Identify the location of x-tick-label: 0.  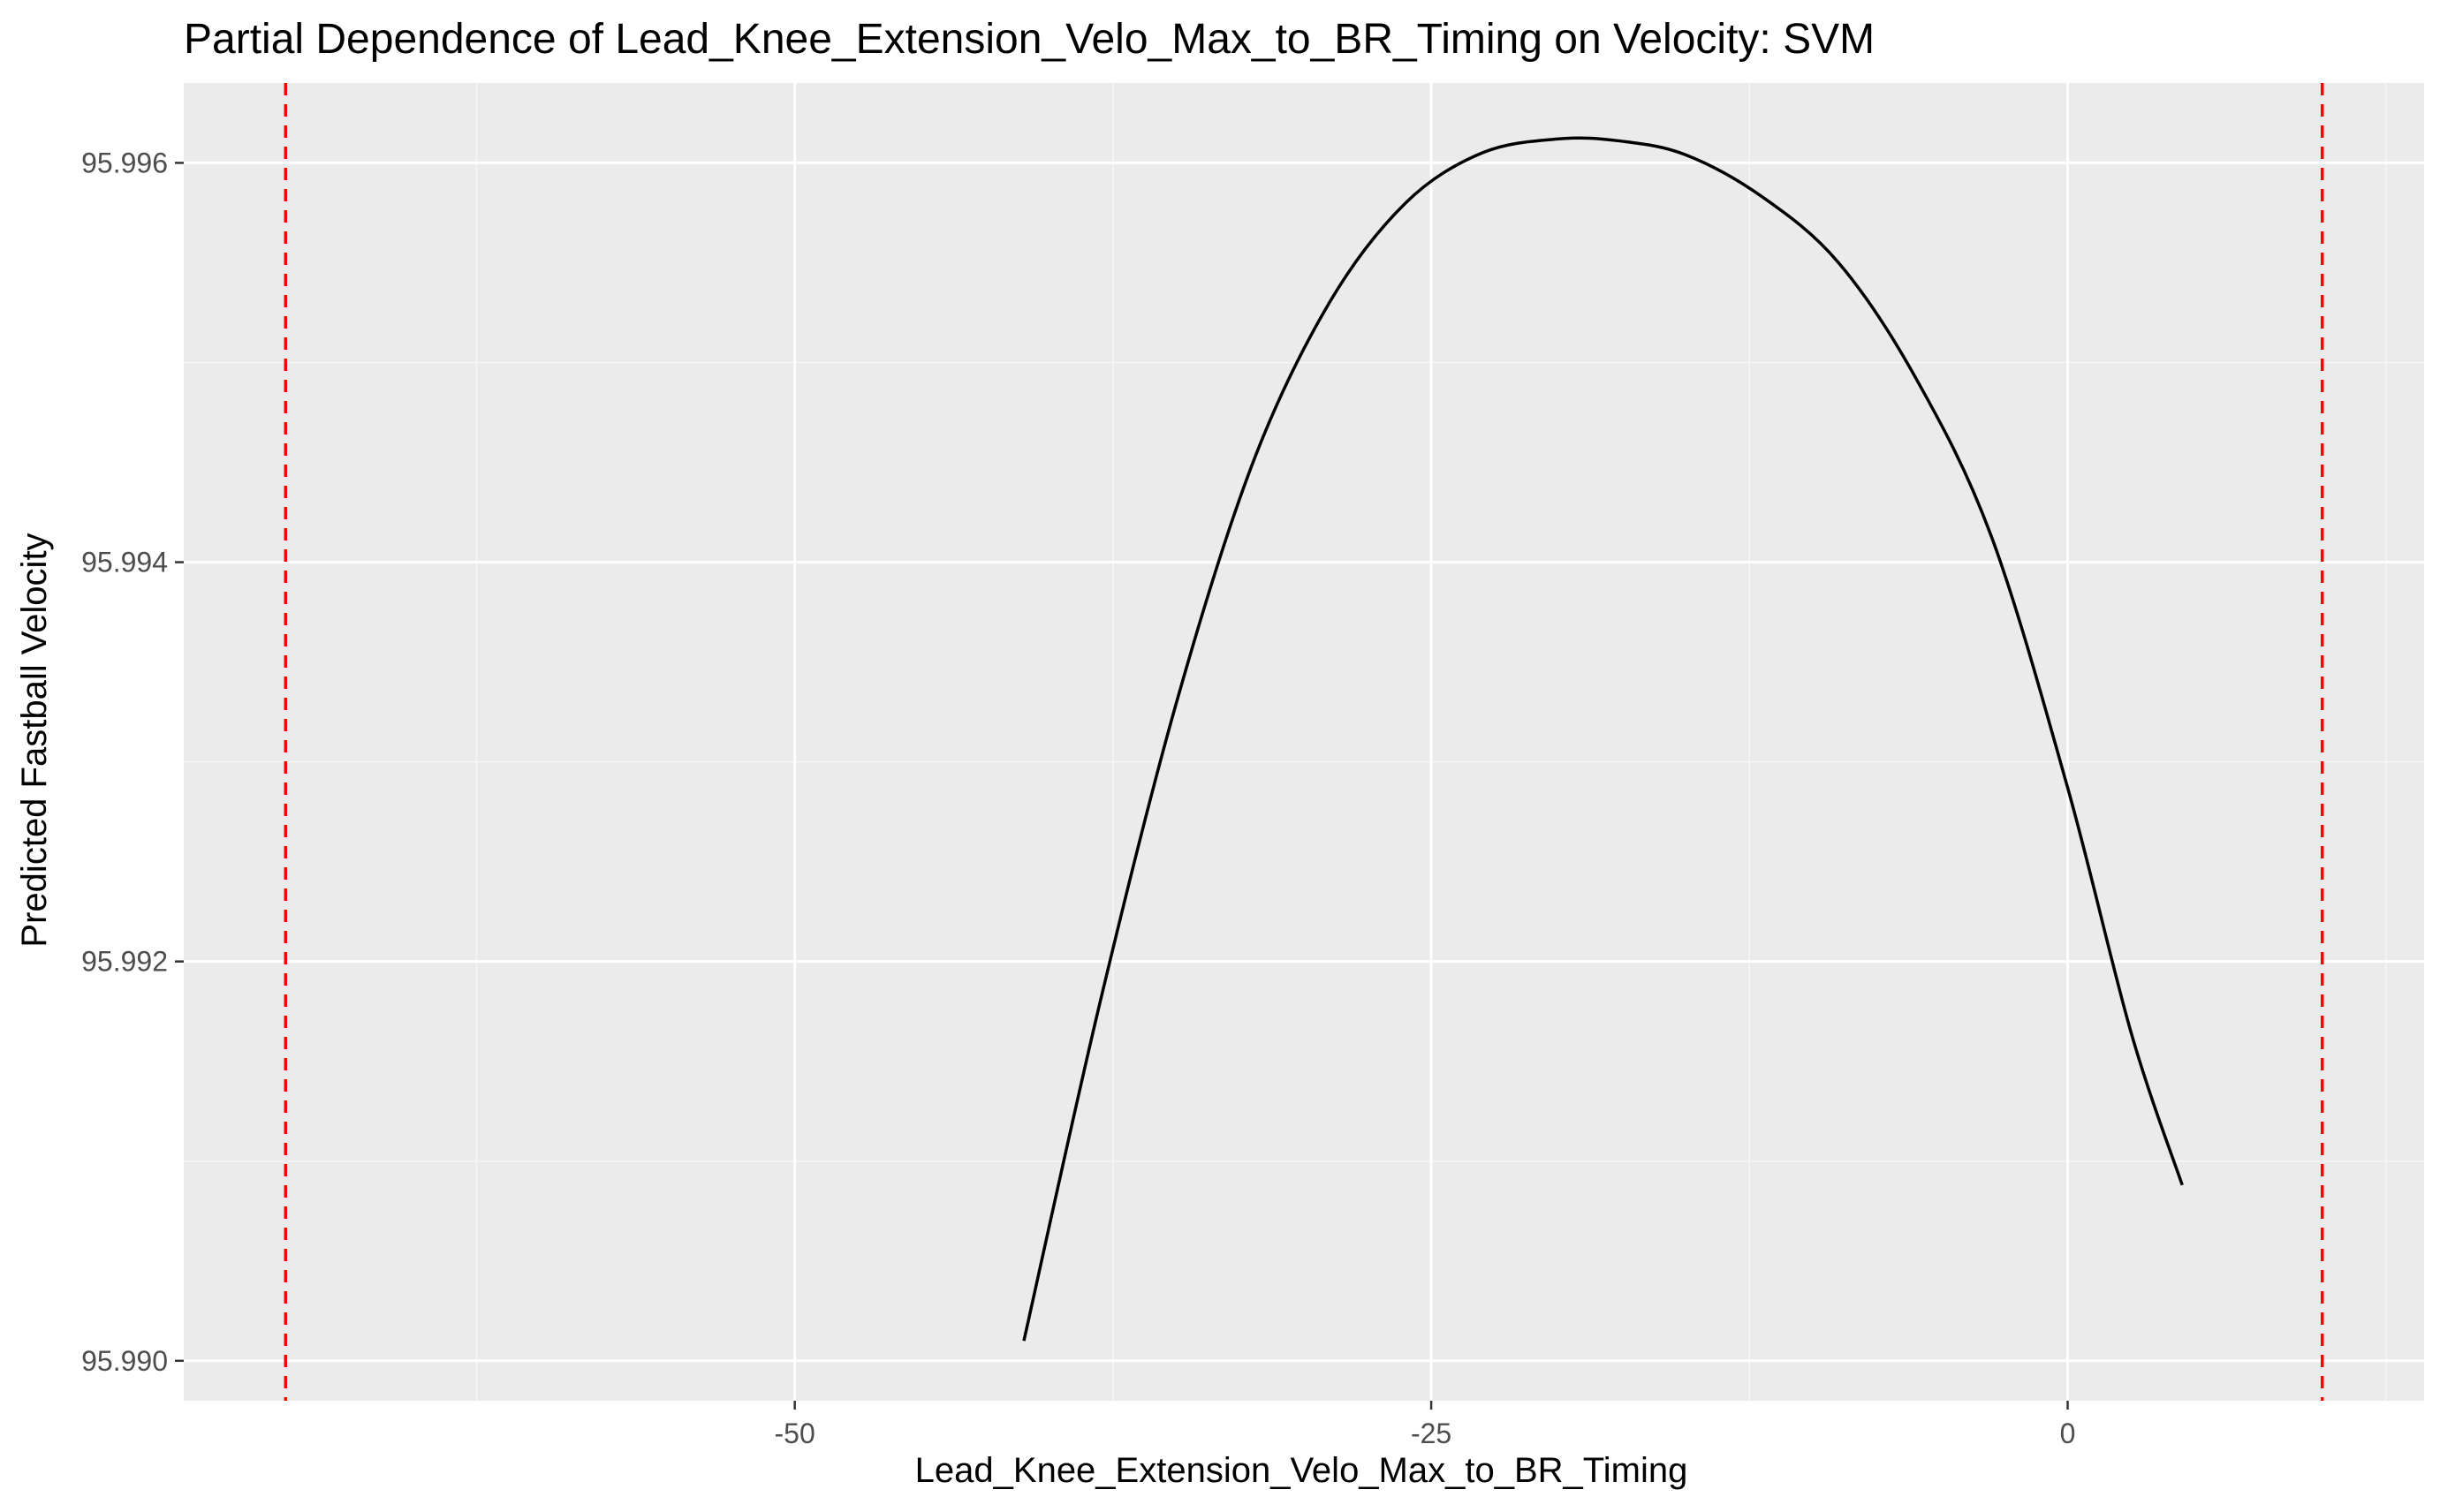
(2068, 1434).